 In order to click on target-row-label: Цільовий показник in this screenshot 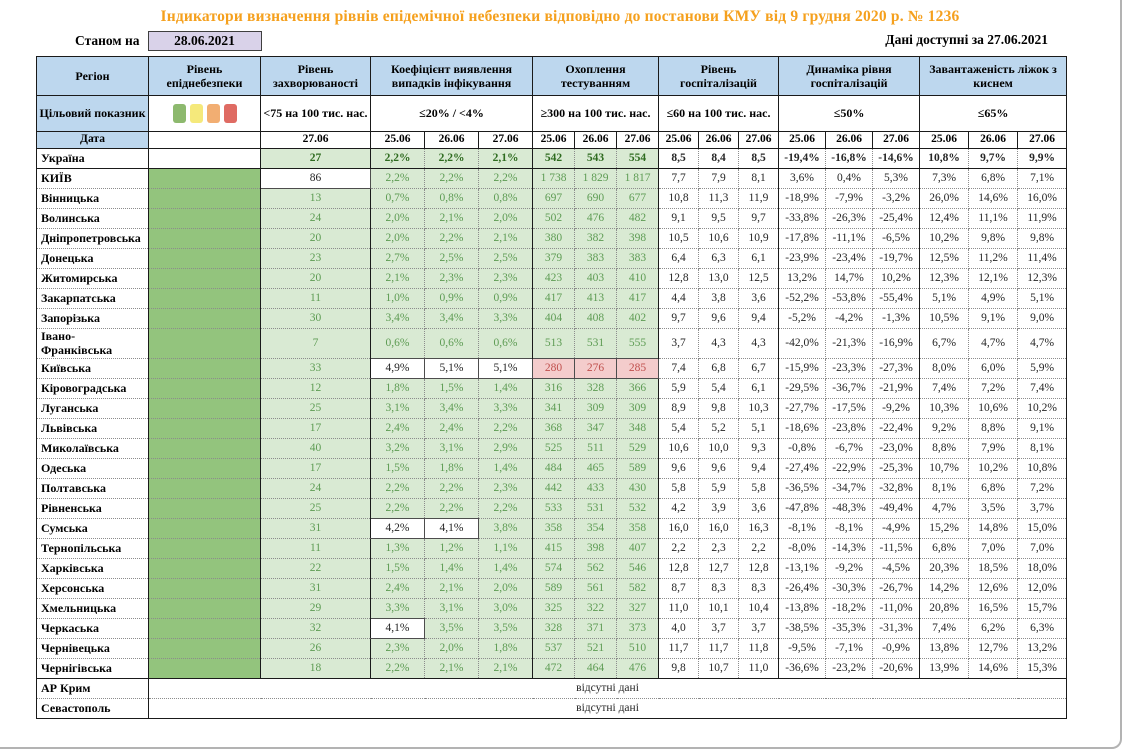, I will do `click(92, 113)`.